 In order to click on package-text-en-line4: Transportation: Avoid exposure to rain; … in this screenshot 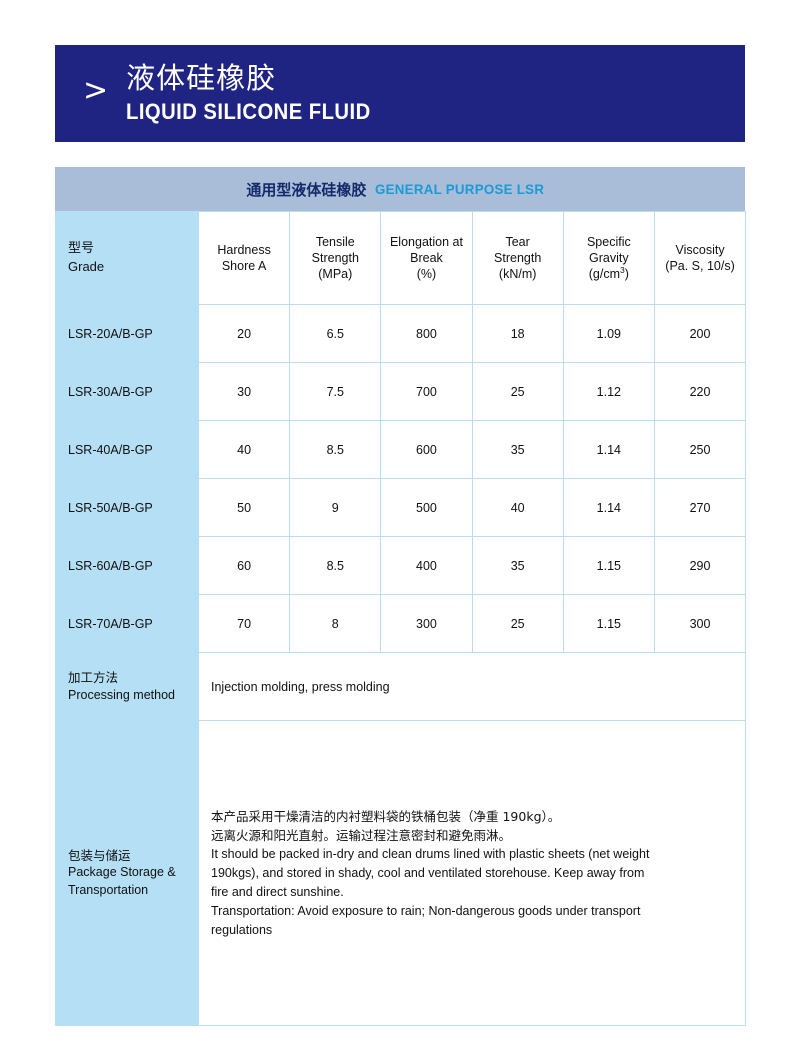, I will do `click(426, 910)`.